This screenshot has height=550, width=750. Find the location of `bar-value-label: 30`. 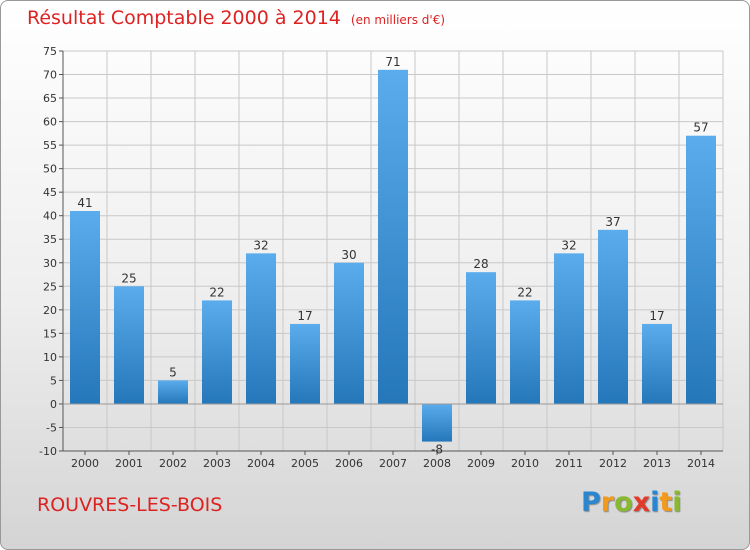

bar-value-label: 30 is located at coordinates (348, 255).